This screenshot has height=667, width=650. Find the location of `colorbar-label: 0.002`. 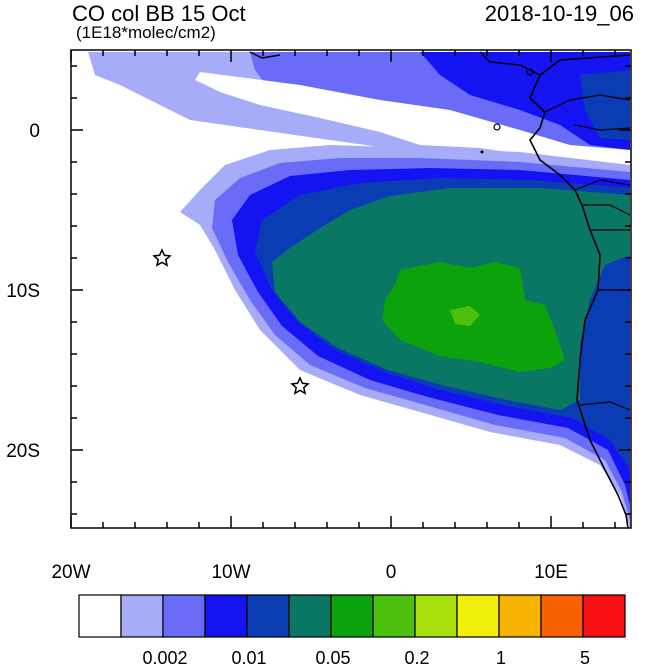

colorbar-label: 0.002 is located at coordinates (164, 657).